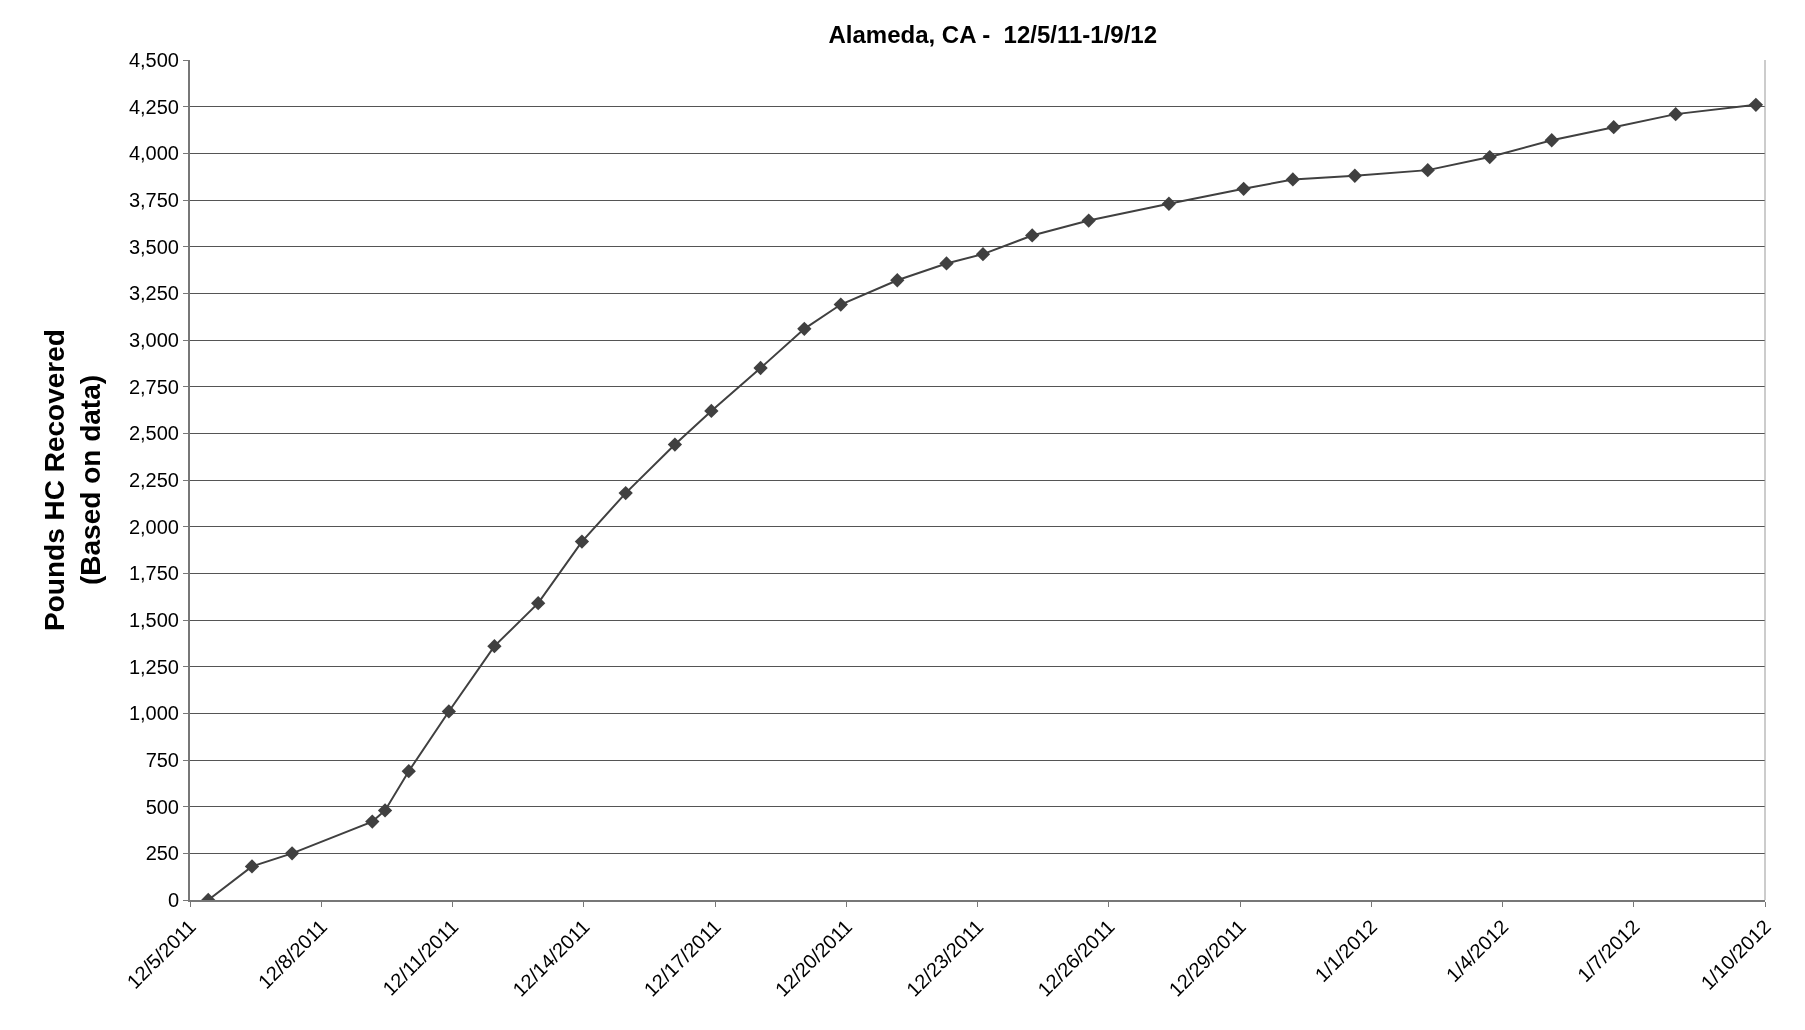 The height and width of the screenshot is (1030, 1805). Describe the element at coordinates (153, 433) in the screenshot. I see `y-tick-label: 2,500` at that location.